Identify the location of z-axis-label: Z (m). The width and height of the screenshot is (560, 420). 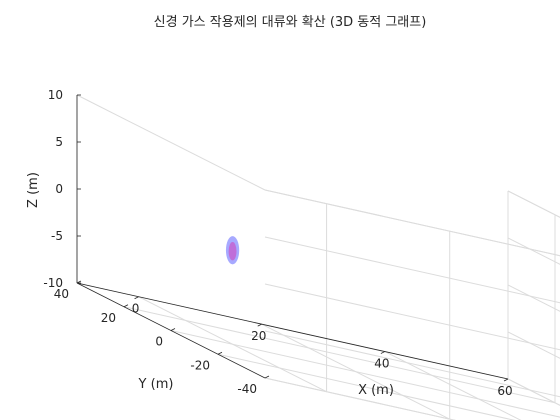
(33, 190).